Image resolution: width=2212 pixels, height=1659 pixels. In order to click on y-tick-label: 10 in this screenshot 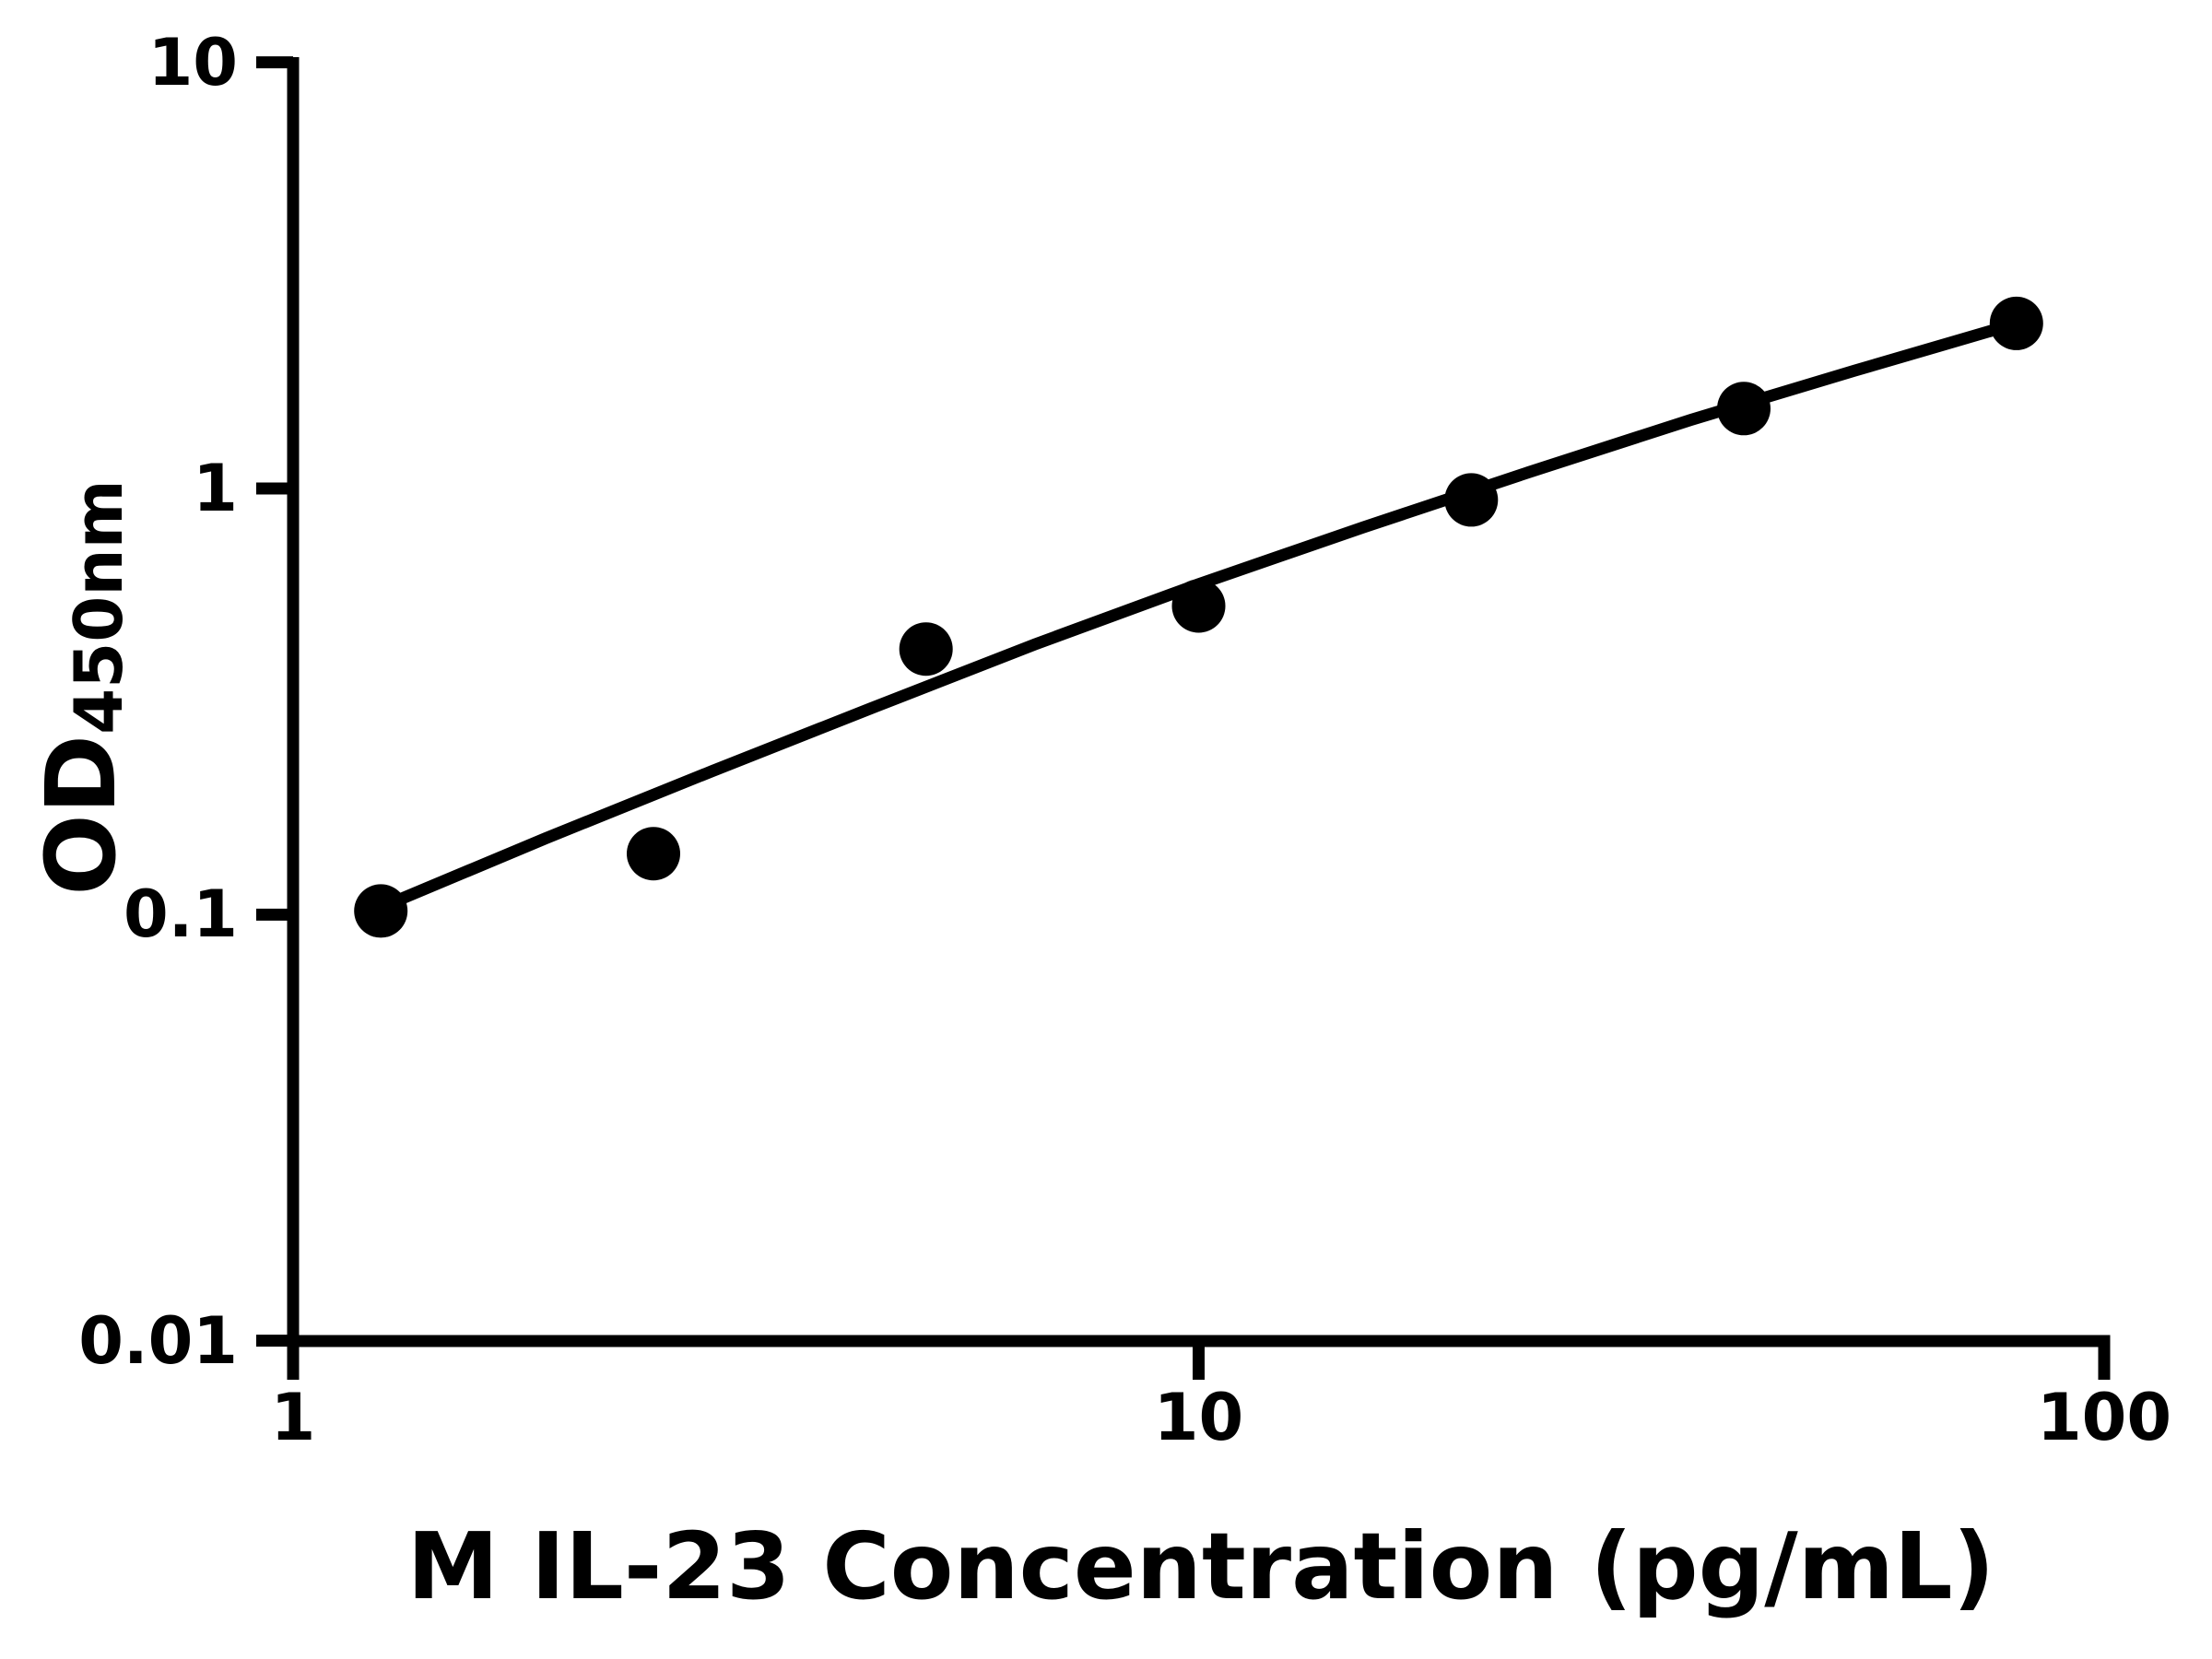, I will do `click(192, 62)`.